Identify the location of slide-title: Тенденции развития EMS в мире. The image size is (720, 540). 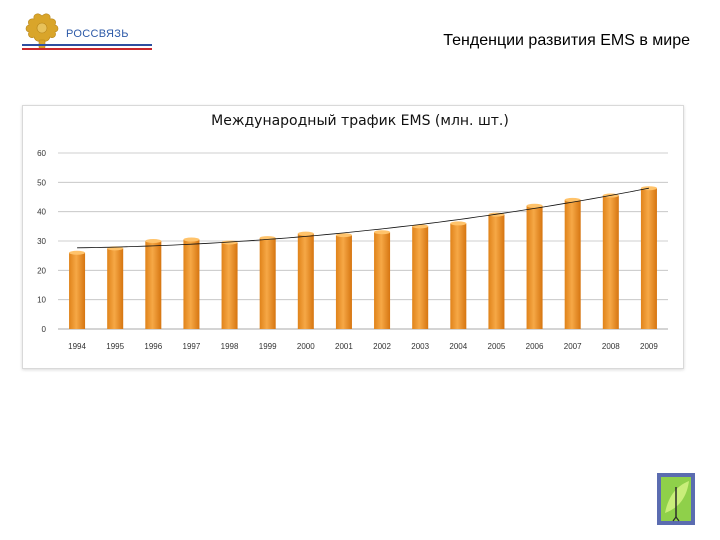
(566, 40).